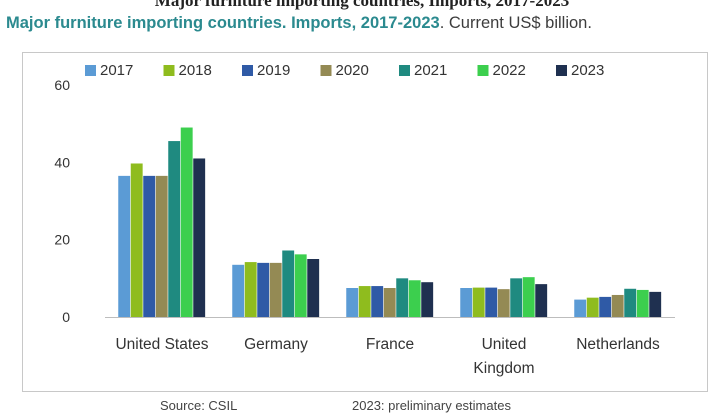 The height and width of the screenshot is (415, 724). What do you see at coordinates (62, 162) in the screenshot?
I see `y-tick-label: 40` at bounding box center [62, 162].